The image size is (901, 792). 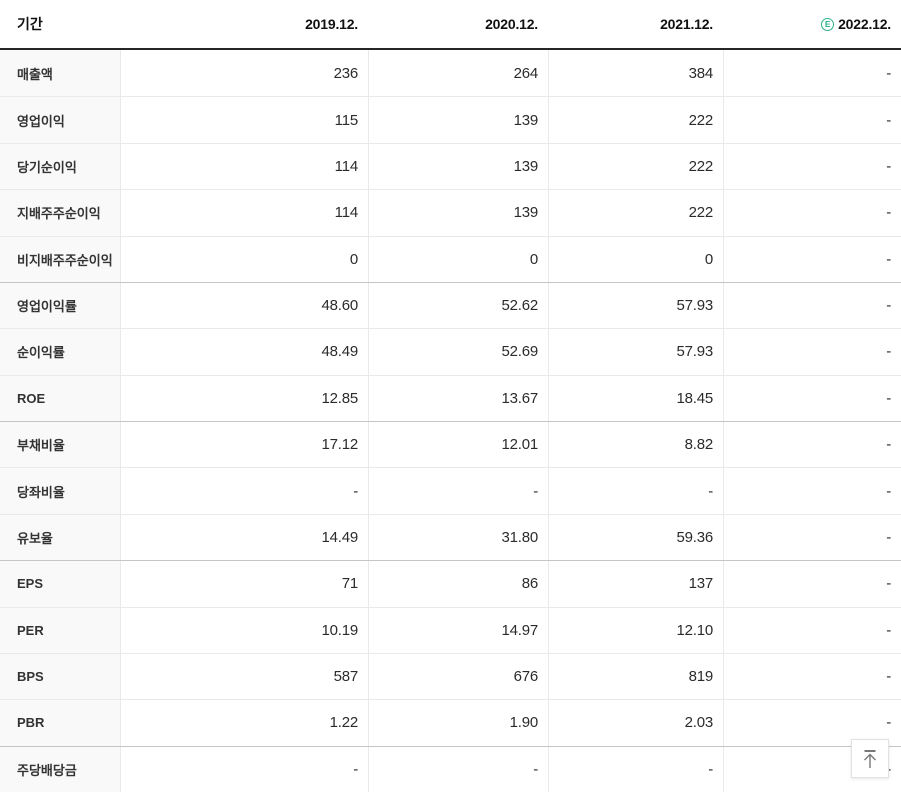 What do you see at coordinates (60, 305) in the screenshot?
I see `row-label: 영업이익률` at bounding box center [60, 305].